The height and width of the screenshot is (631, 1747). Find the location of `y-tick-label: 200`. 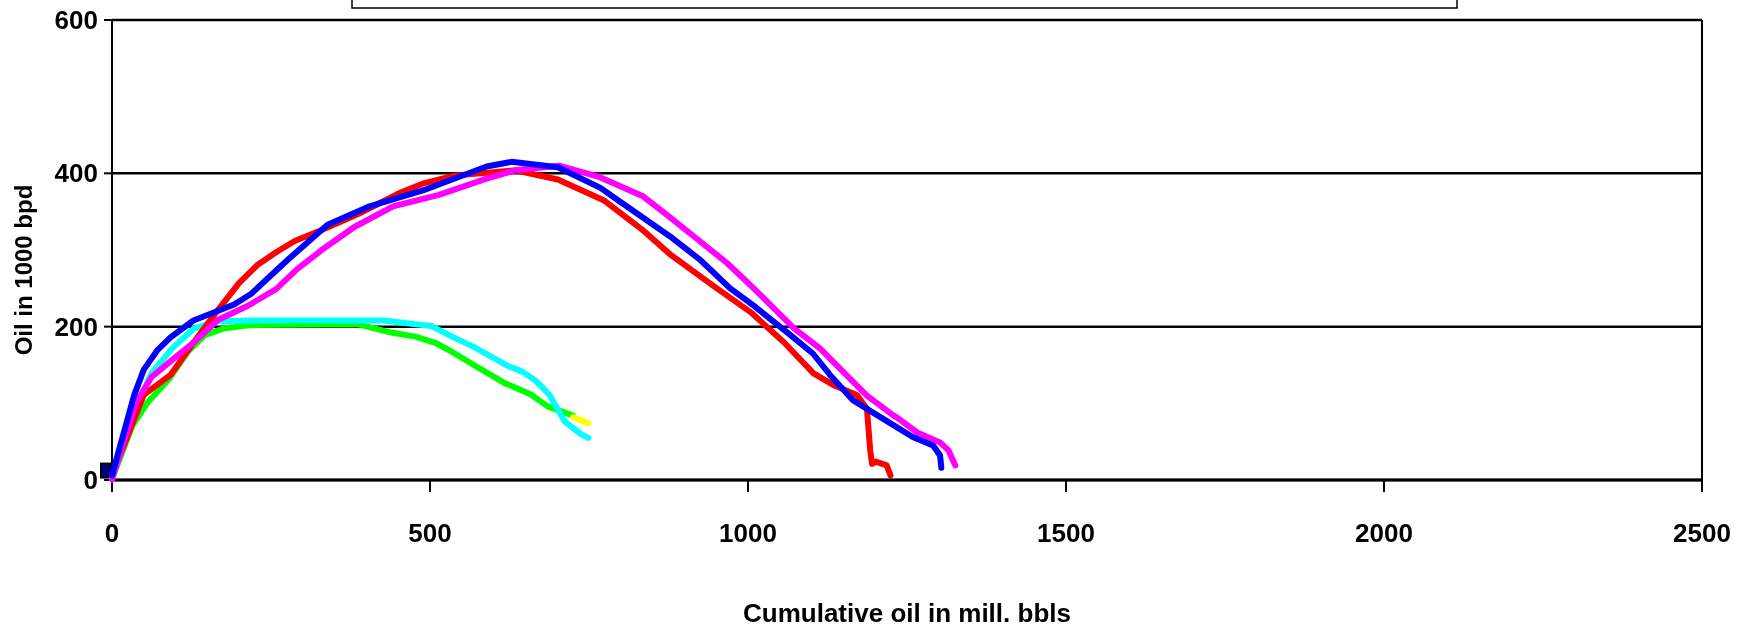

y-tick-label: 200 is located at coordinates (76, 326).